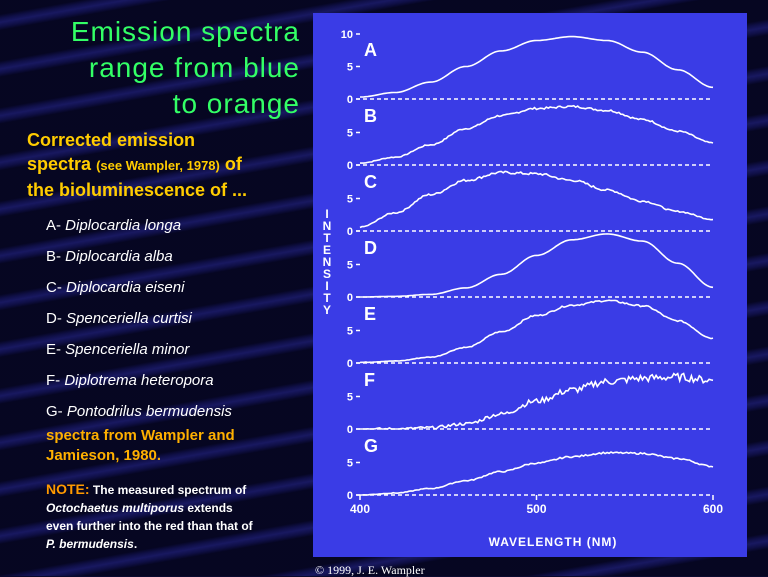 The height and width of the screenshot is (577, 768). Describe the element at coordinates (181, 256) in the screenshot. I see `species-item: B- Diplocardia alba` at that location.